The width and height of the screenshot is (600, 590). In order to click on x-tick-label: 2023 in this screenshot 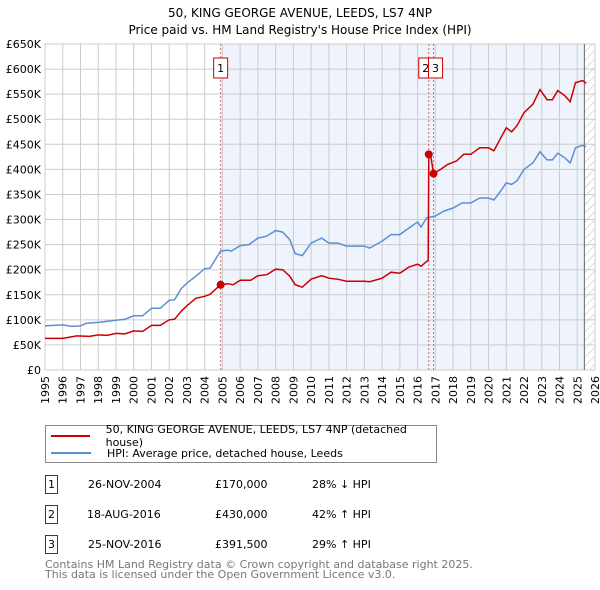, I will do `click(542, 390)`.